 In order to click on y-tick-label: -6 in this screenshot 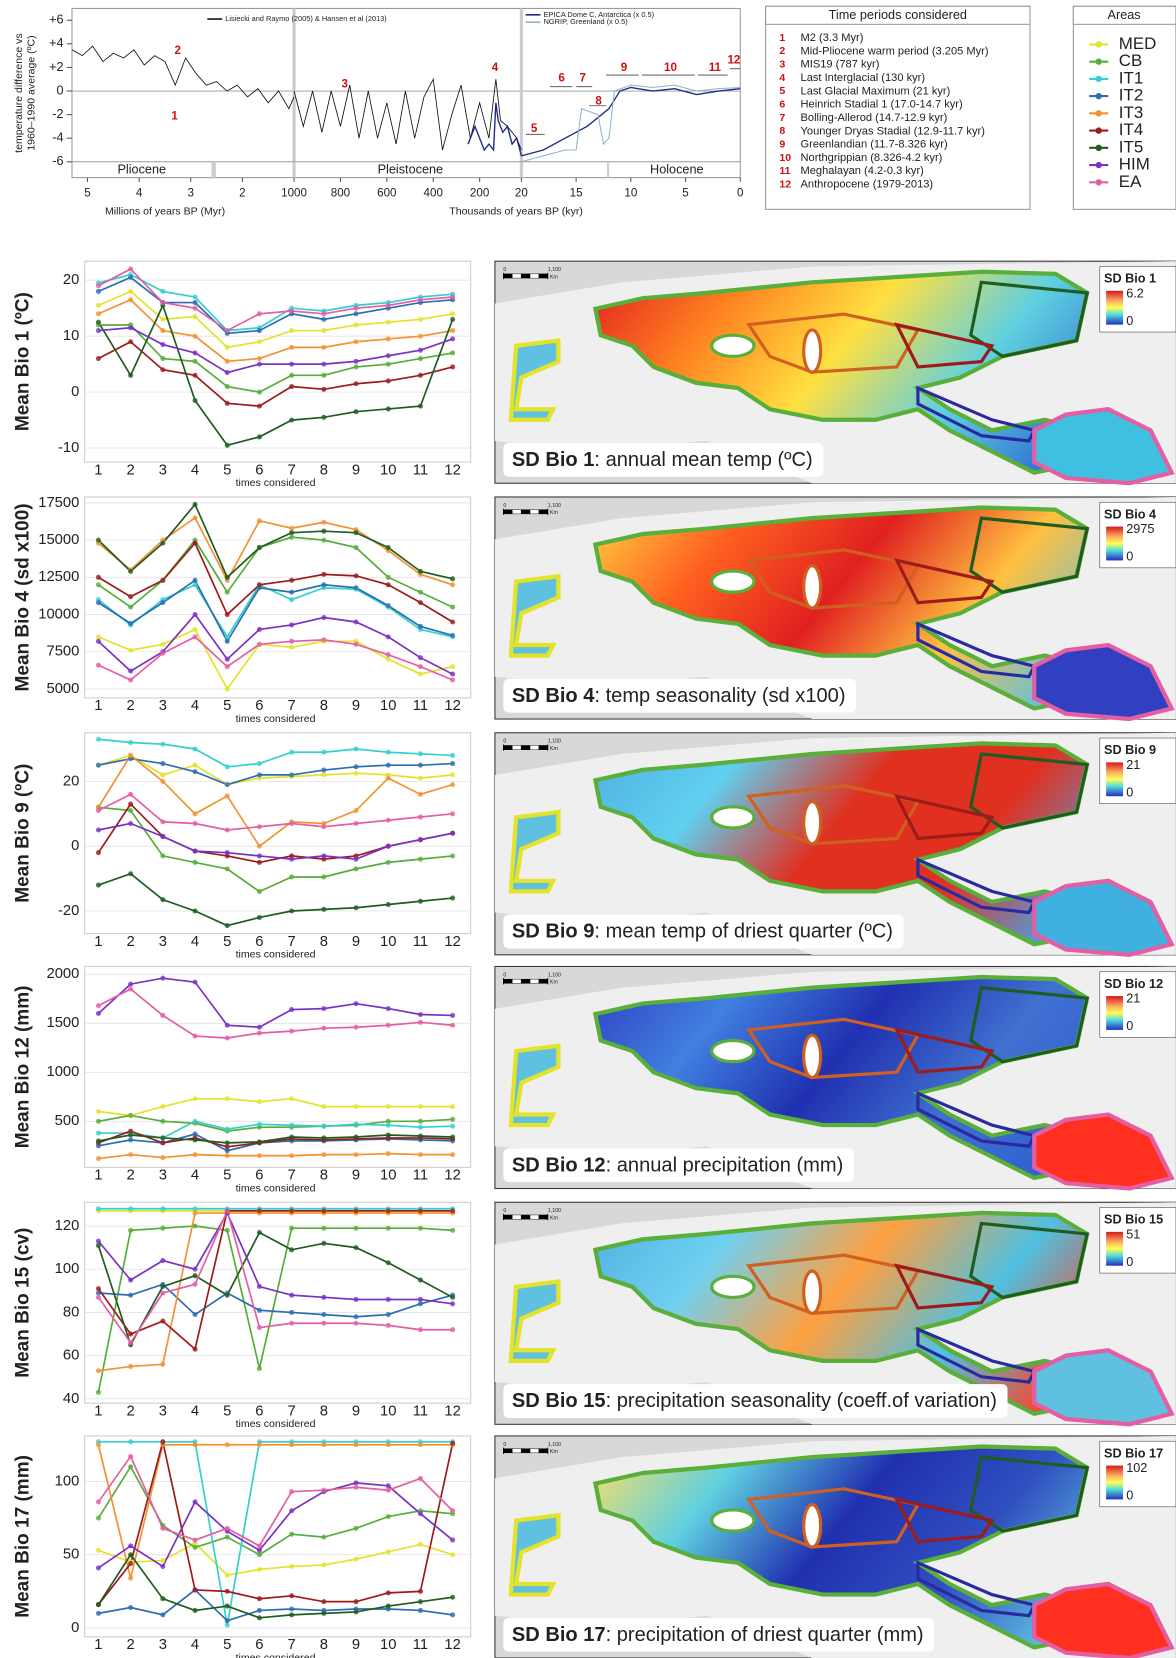, I will do `click(57, 161)`.